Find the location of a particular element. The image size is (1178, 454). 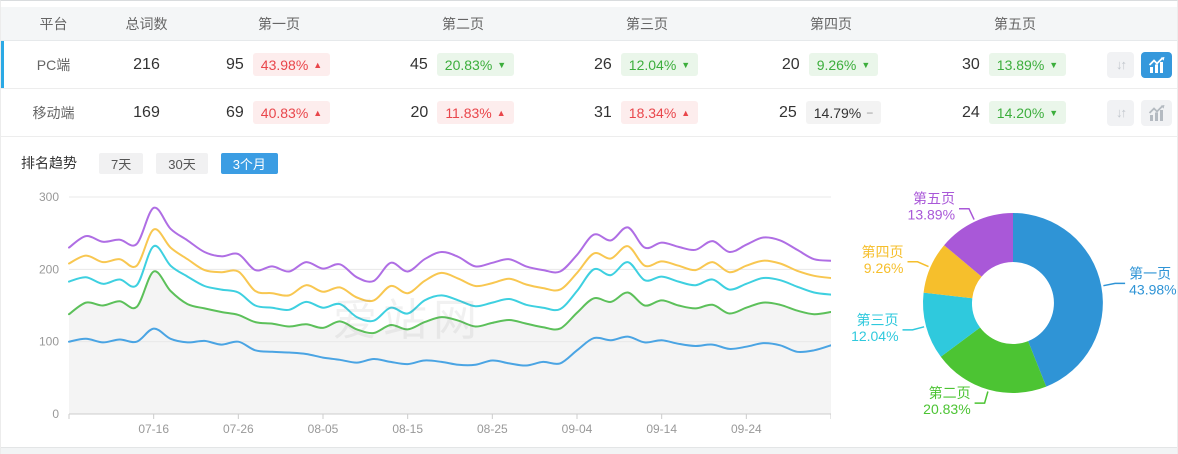

change-percent: 9.26% is located at coordinates (836, 64).